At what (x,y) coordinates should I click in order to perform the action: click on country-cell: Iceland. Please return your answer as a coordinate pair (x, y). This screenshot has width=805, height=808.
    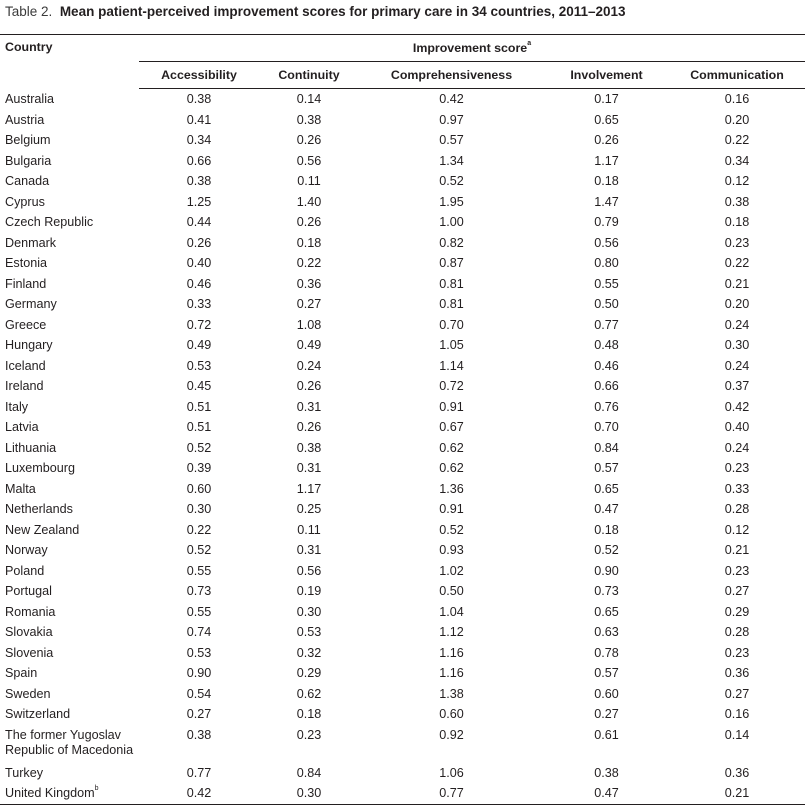
    Looking at the image, I should click on (69, 366).